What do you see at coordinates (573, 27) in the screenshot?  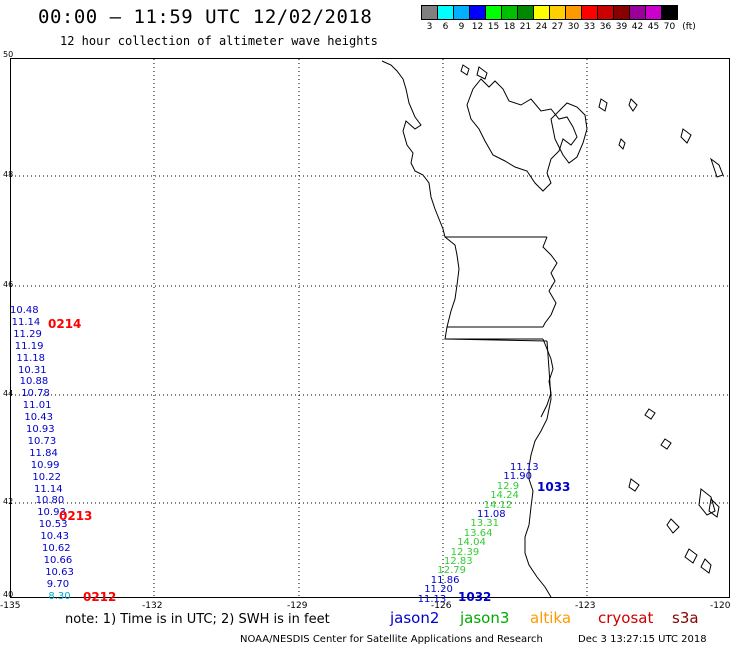 I see `color-scale-label: 30` at bounding box center [573, 27].